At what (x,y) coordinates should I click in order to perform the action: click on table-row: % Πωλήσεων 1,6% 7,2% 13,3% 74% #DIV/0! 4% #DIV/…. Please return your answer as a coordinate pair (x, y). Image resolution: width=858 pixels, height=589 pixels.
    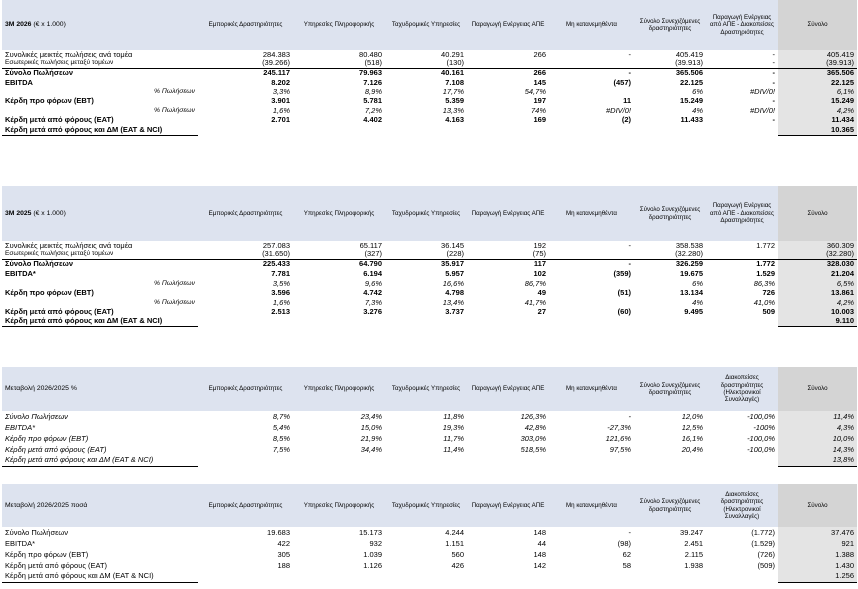
    Looking at the image, I should click on (429, 110).